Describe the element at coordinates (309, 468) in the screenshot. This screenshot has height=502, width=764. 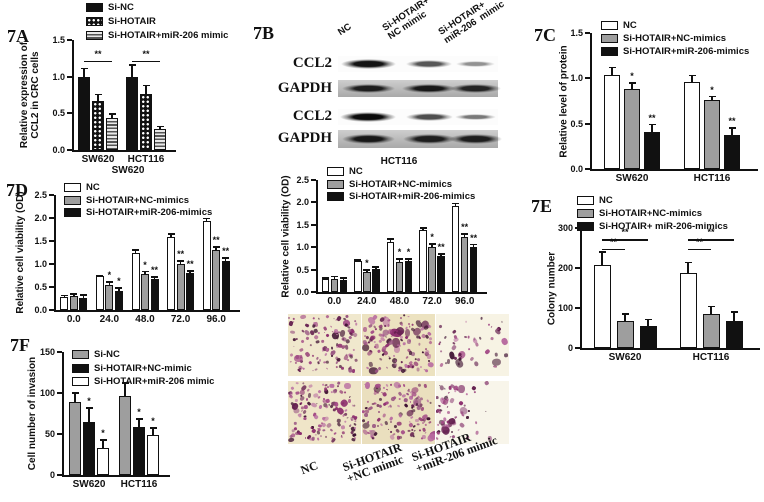
I see `invasion-image-label: NC` at that location.